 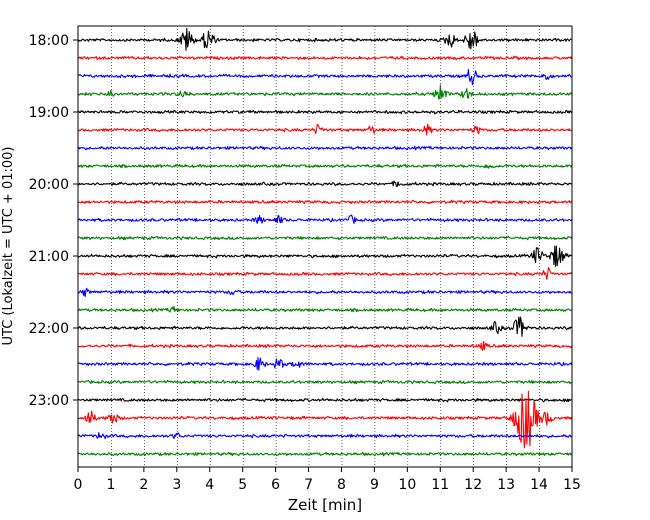 I want to click on x-tick-label: 0, so click(x=78, y=485).